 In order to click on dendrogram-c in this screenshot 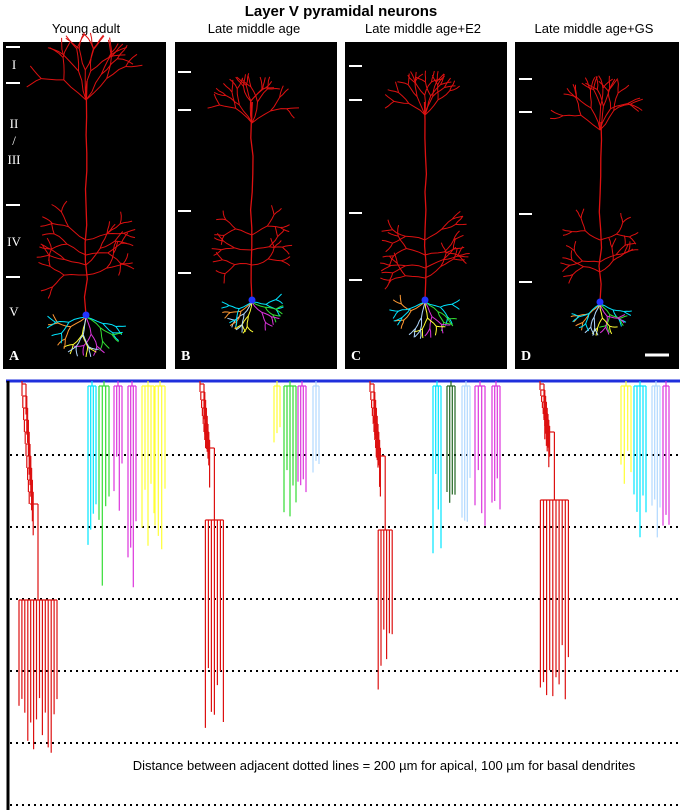, I will do `click(435, 535)`.